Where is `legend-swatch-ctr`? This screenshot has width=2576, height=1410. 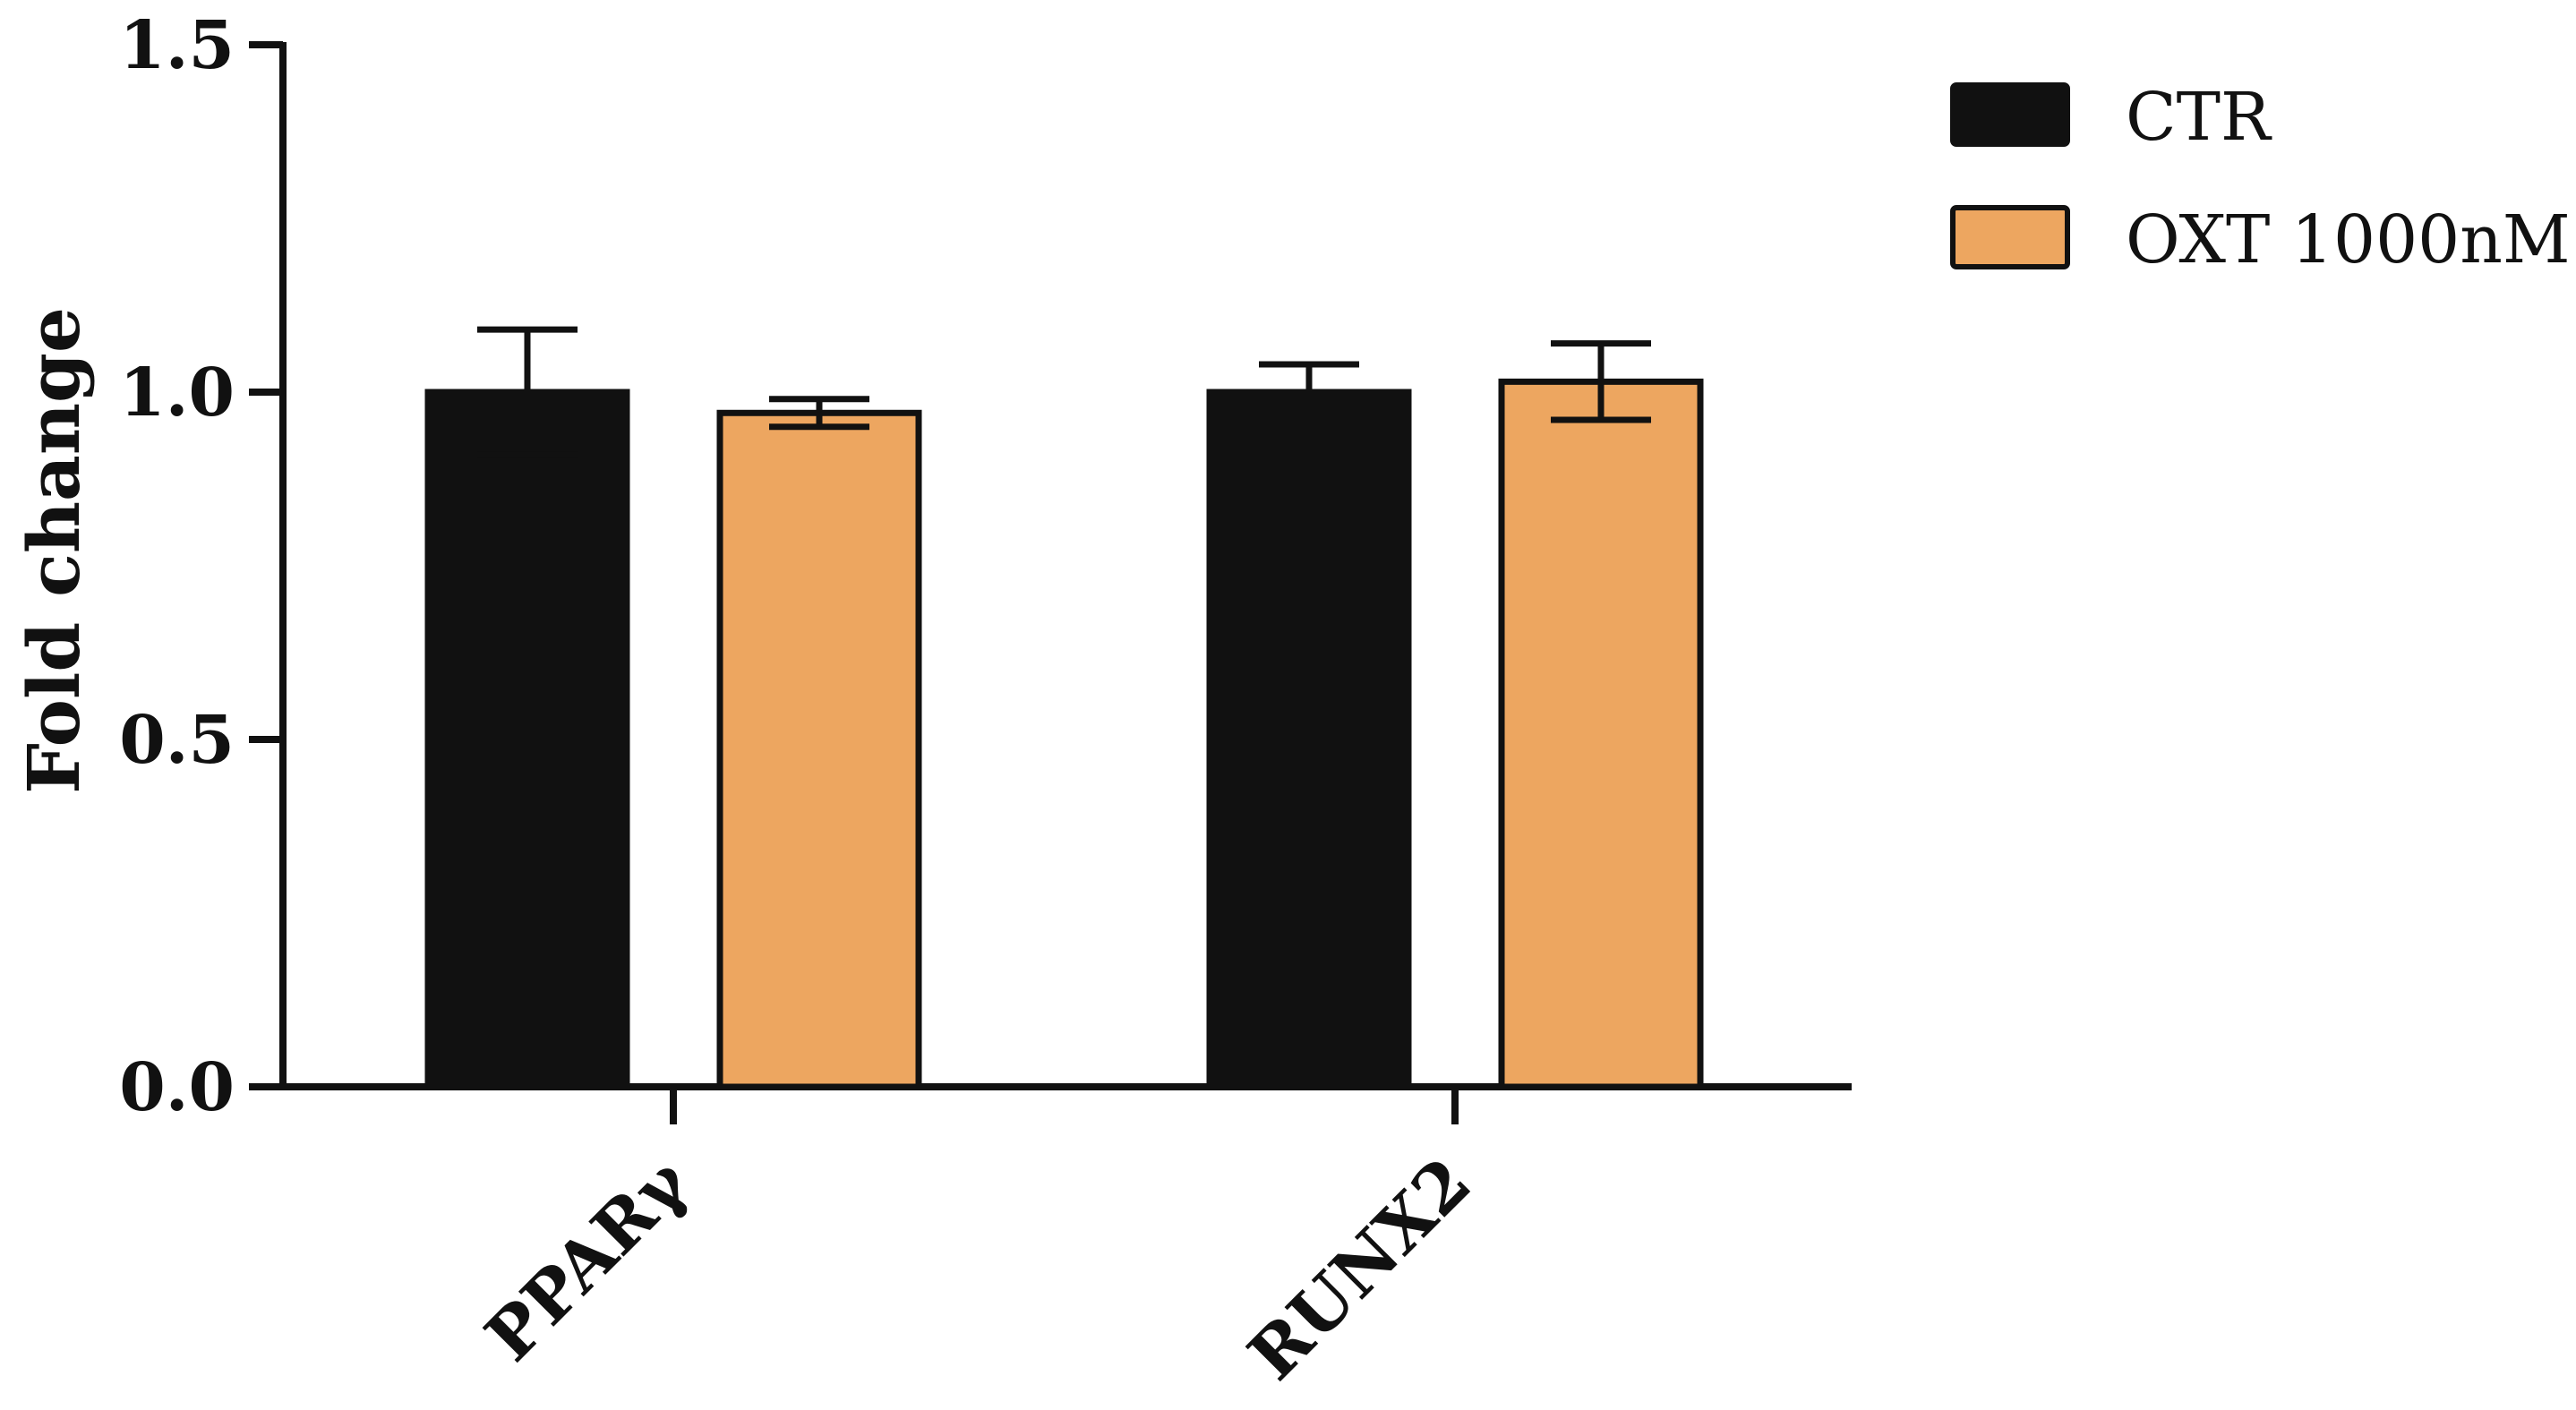 legend-swatch-ctr is located at coordinates (2010, 114).